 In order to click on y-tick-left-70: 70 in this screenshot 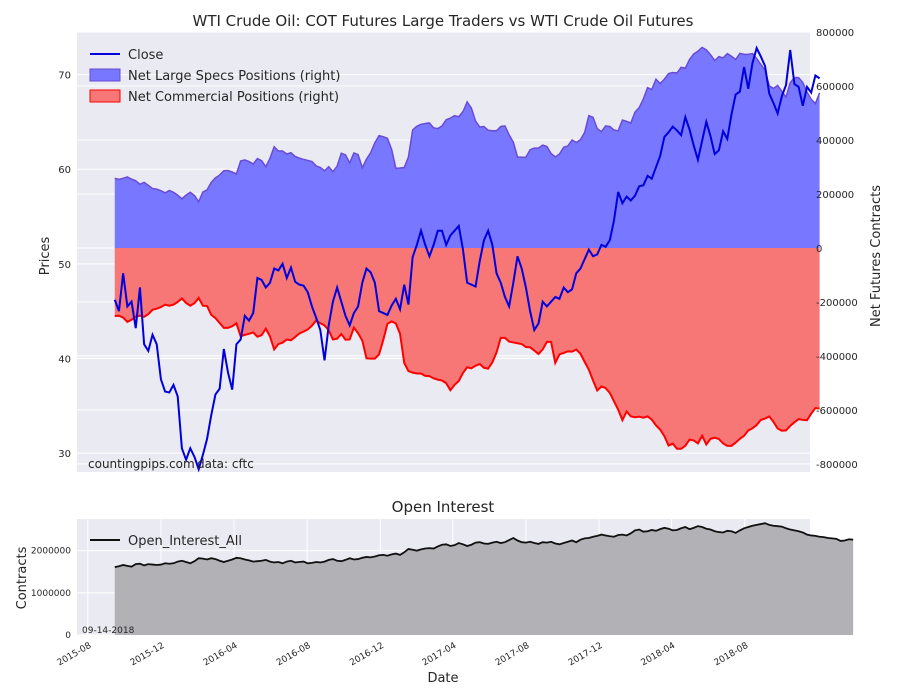, I will do `click(64, 76)`.